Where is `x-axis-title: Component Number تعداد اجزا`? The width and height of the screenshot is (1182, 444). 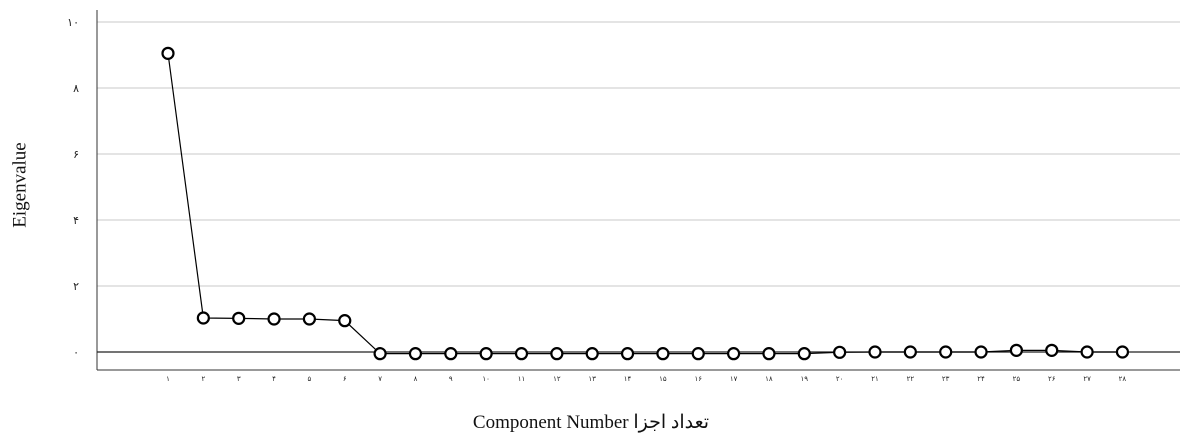 x-axis-title: Component Number تعداد اجزا is located at coordinates (591, 422).